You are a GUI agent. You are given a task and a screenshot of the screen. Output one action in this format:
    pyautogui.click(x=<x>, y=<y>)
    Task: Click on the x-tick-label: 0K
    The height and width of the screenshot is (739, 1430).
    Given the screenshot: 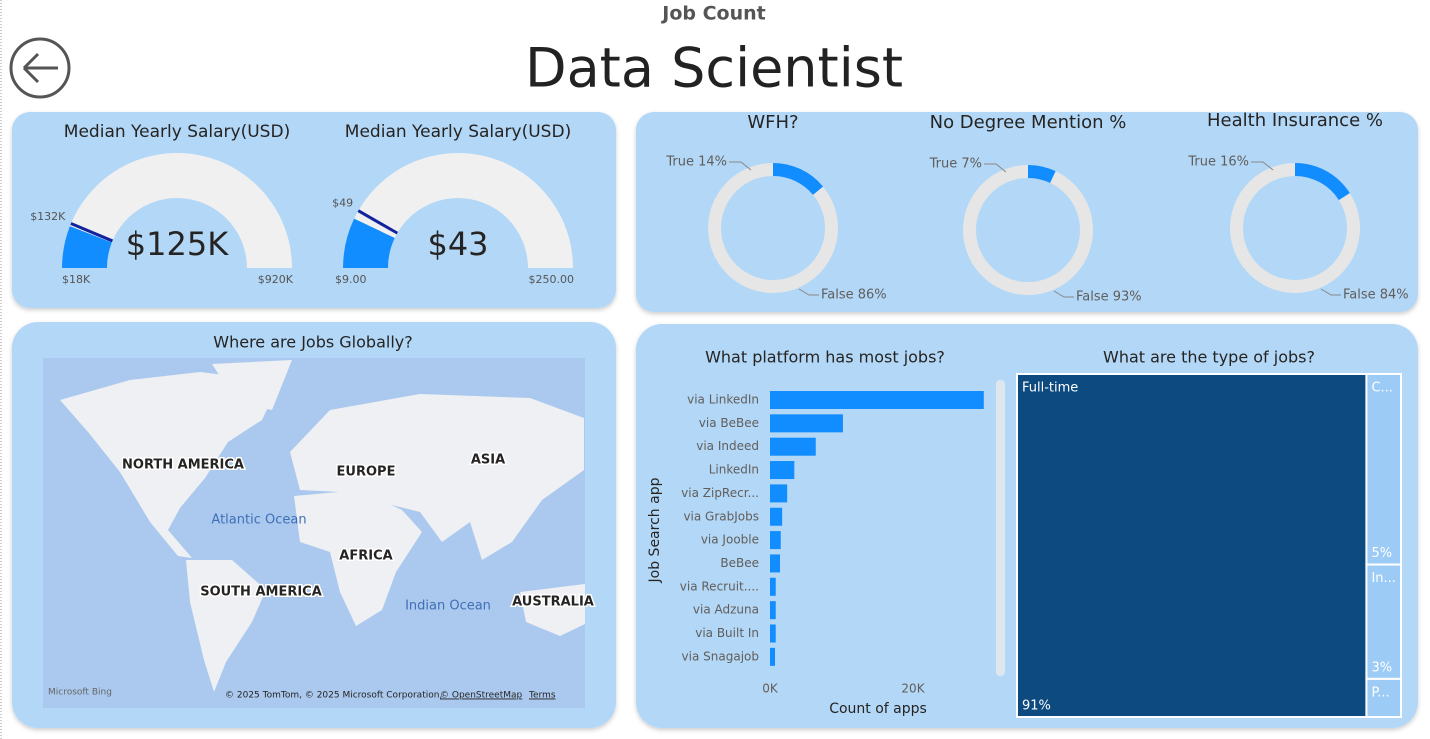 What is the action you would take?
    pyautogui.click(x=770, y=689)
    